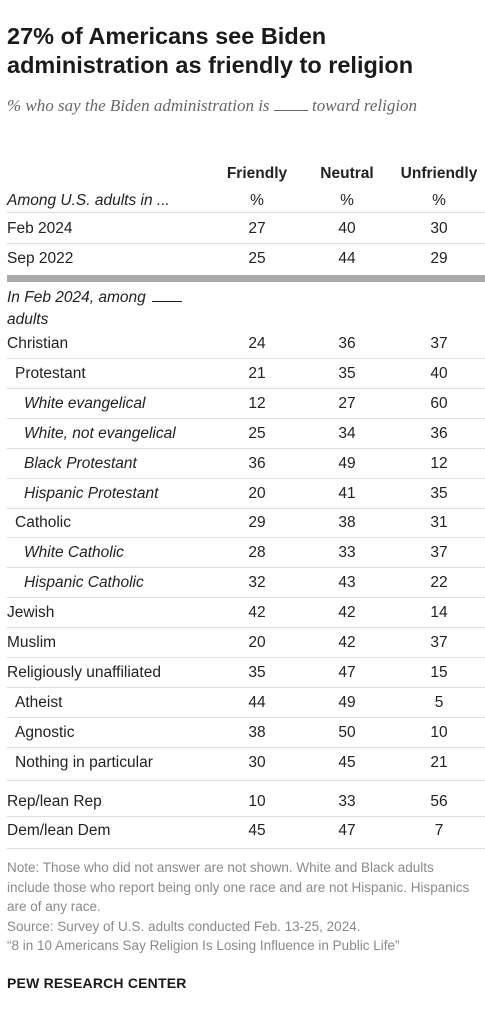  What do you see at coordinates (100, 433) in the screenshot?
I see `row-label: White, not evangelical` at bounding box center [100, 433].